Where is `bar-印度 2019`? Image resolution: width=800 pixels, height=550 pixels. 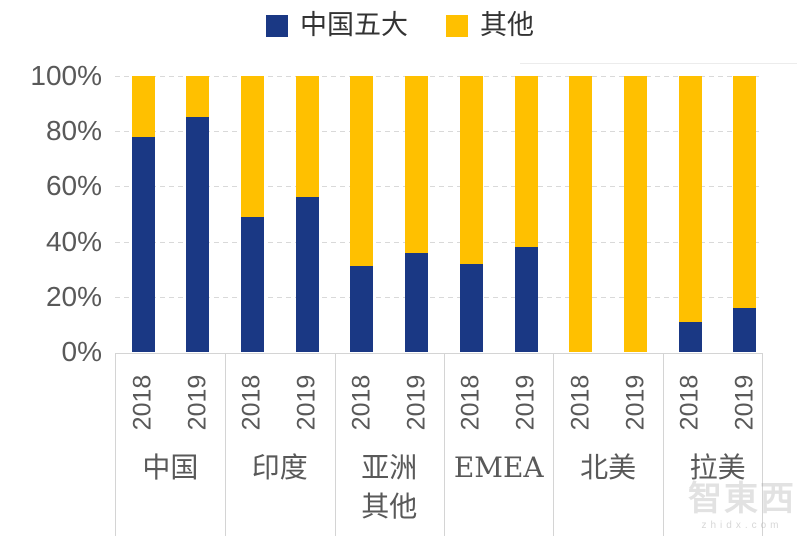
bar-印度 2019 is located at coordinates (307, 214).